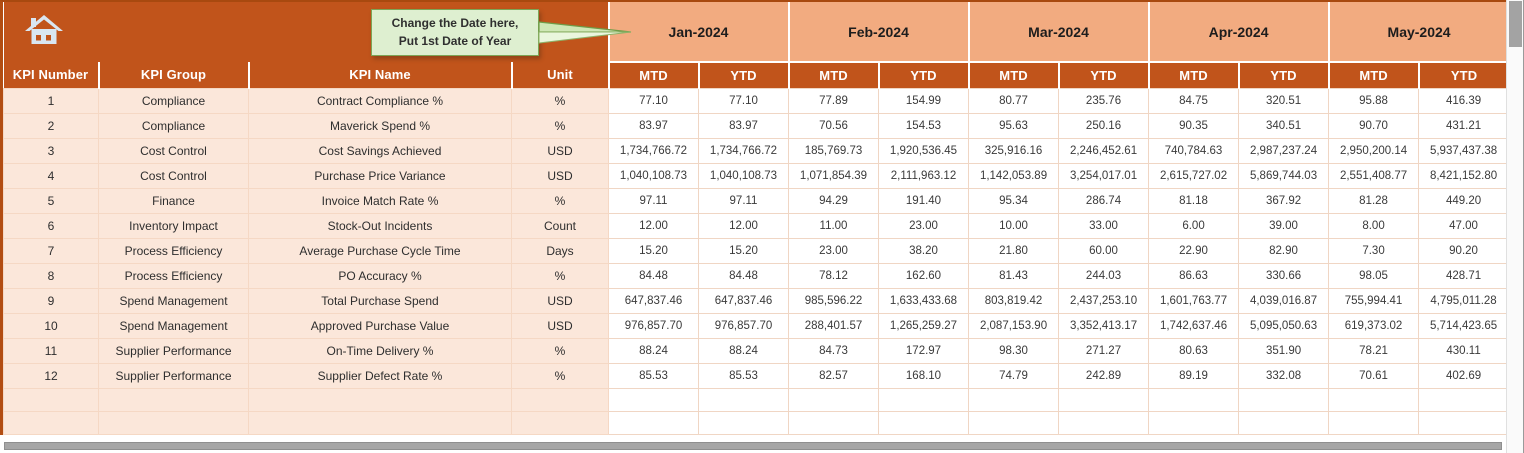 The image size is (1524, 453). Describe the element at coordinates (1284, 325) in the screenshot. I see `value-cell: 5,095,050.63` at that location.